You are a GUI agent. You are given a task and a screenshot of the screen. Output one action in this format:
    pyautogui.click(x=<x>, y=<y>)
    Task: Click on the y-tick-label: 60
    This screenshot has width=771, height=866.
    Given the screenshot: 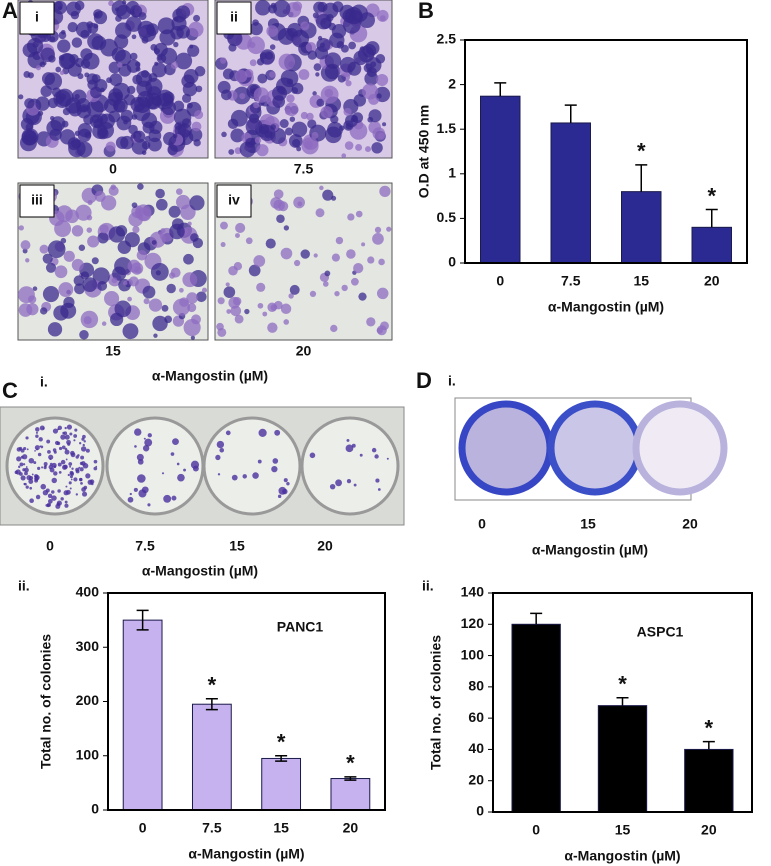 What is the action you would take?
    pyautogui.click(x=476, y=717)
    